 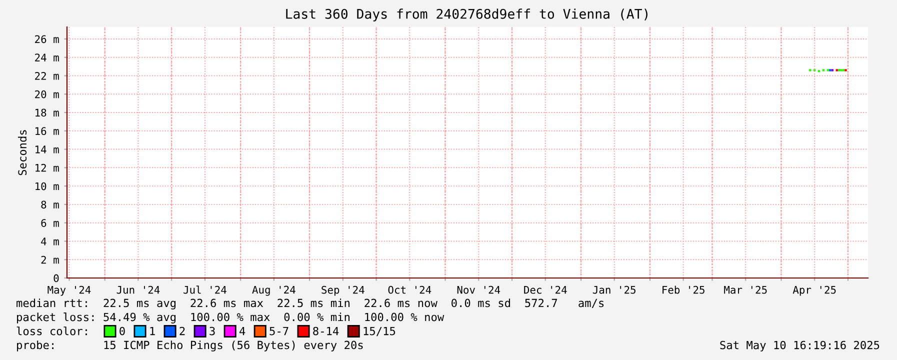 What do you see at coordinates (190, 346) in the screenshot?
I see `text: probe: 15 ICMP Echo Pings (56 Bytes) every 20s` at bounding box center [190, 346].